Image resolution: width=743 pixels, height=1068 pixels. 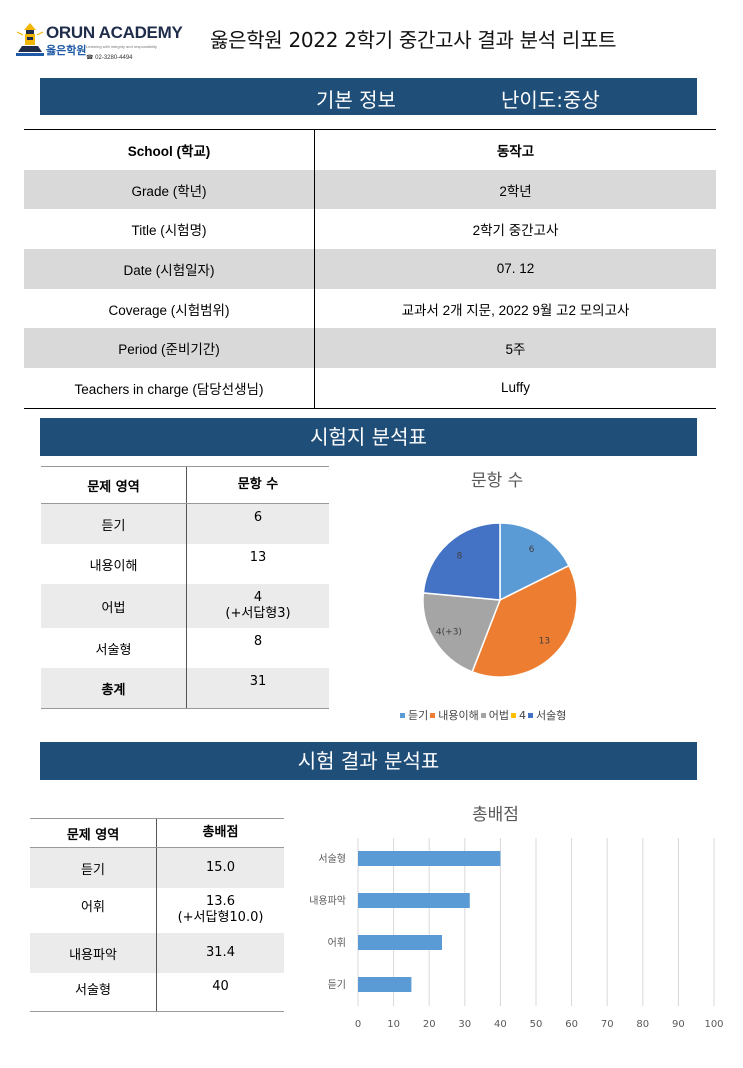 What do you see at coordinates (544, 641) in the screenshot?
I see `pie-data-label: 13` at bounding box center [544, 641].